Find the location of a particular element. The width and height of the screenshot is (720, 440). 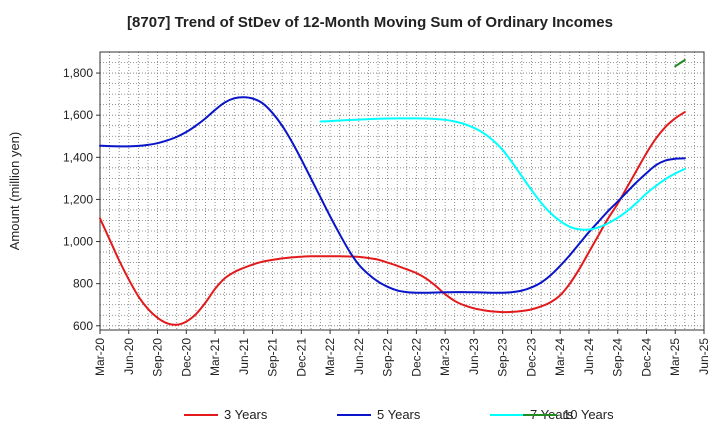

x-tick-label: Jun-23 is located at coordinates (474, 356).